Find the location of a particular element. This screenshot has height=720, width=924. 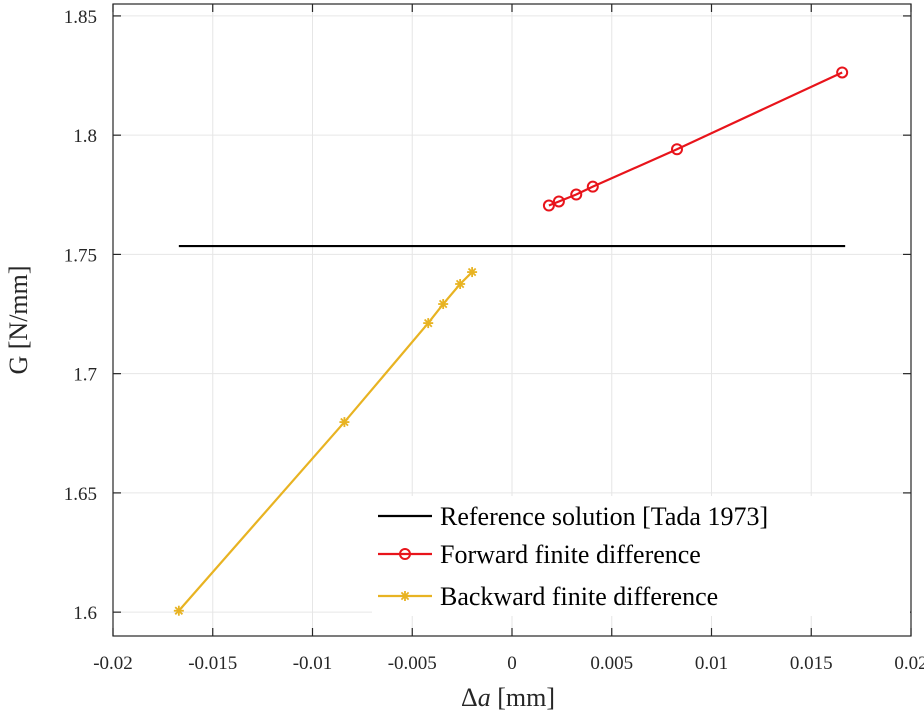

x-axis-title: Δa [mm] is located at coordinates (508, 697).